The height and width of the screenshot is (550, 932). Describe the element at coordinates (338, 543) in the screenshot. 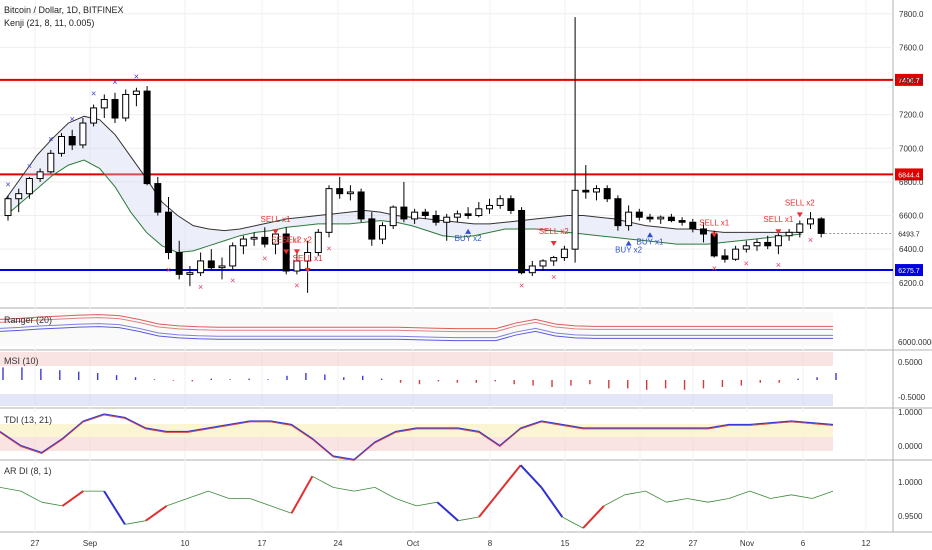

I see `x-tick-label: 24` at that location.